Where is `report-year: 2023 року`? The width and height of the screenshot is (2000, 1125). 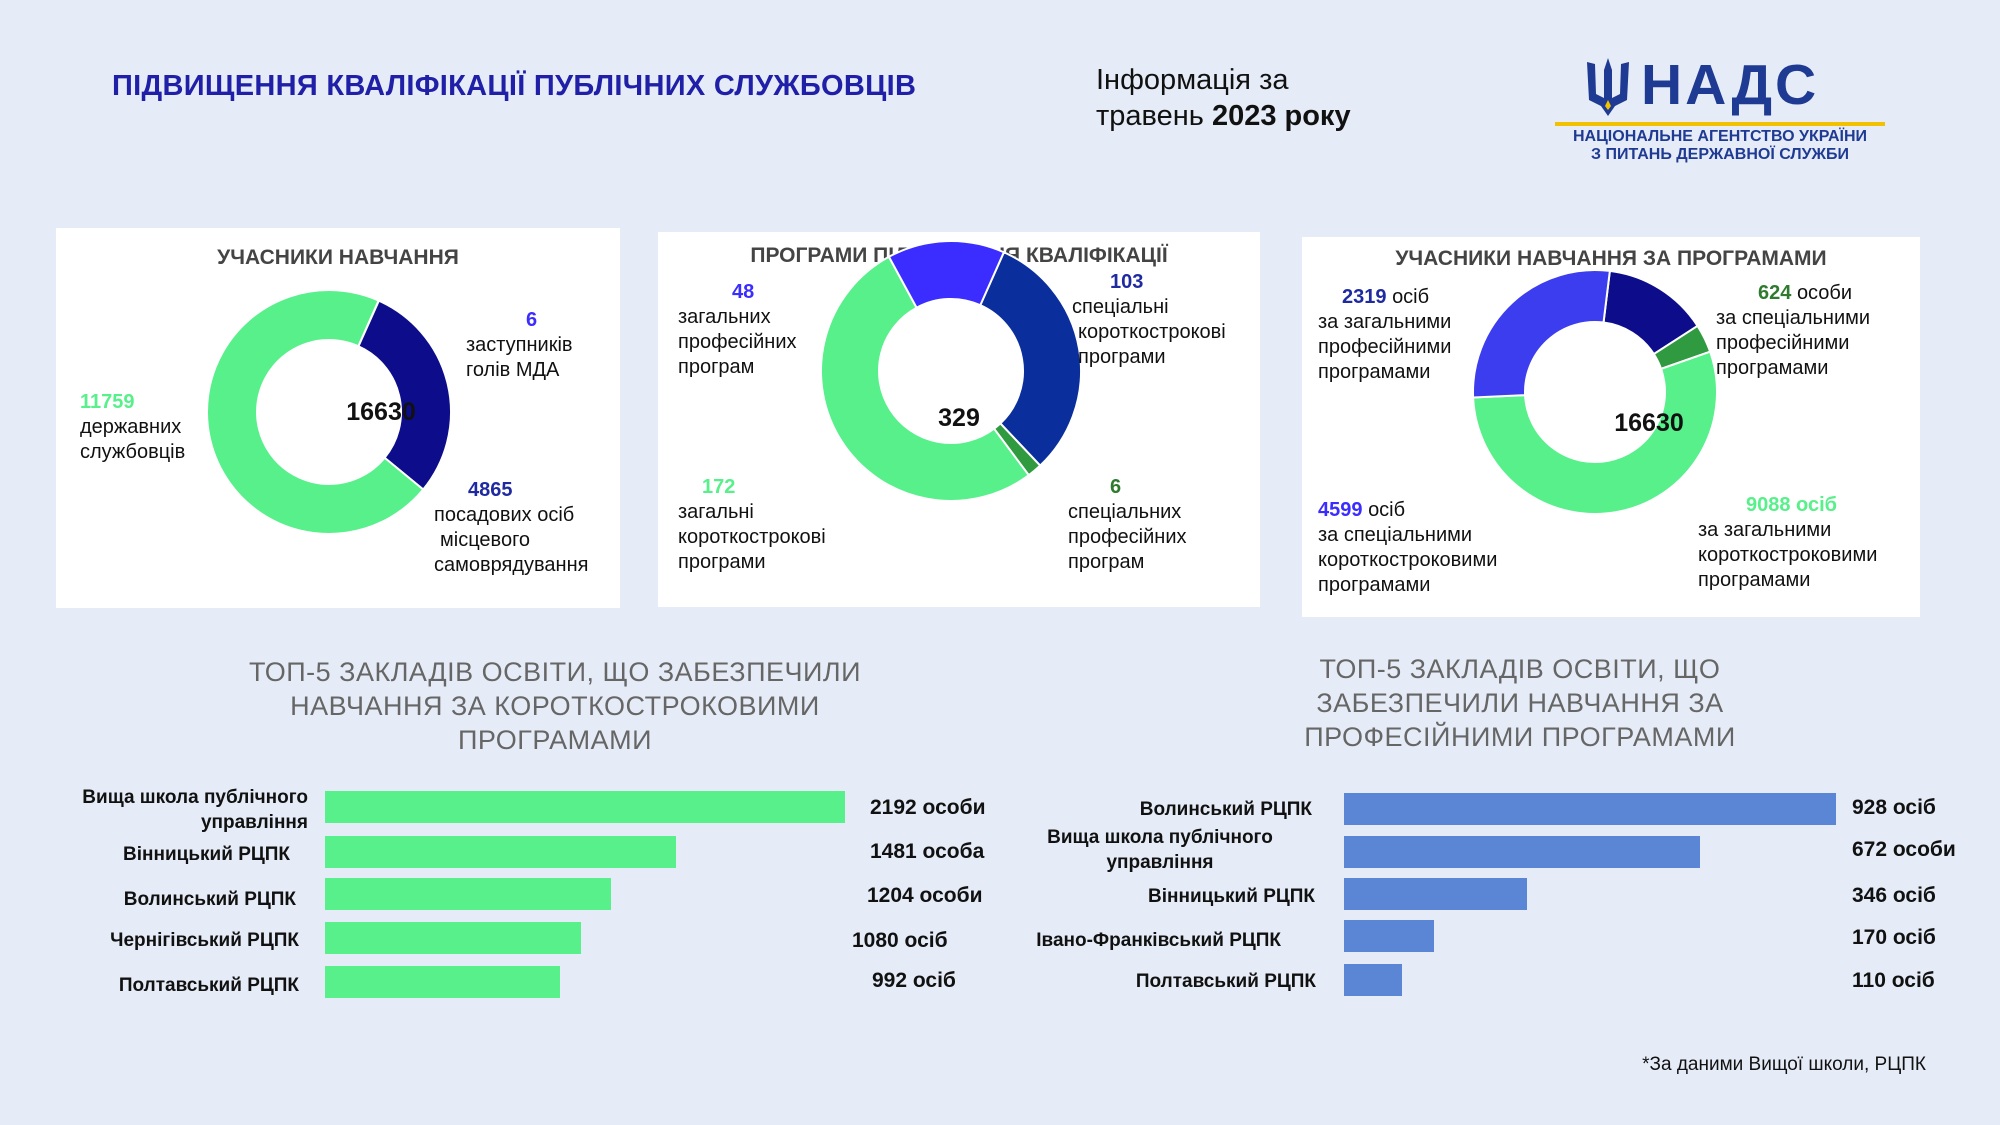
report-year: 2023 року is located at coordinates (1281, 116).